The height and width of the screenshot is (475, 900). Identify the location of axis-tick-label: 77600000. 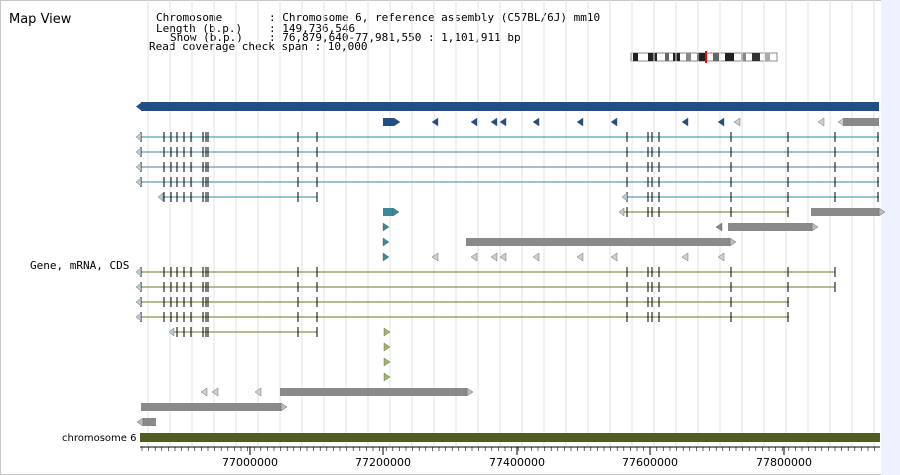
(650, 462).